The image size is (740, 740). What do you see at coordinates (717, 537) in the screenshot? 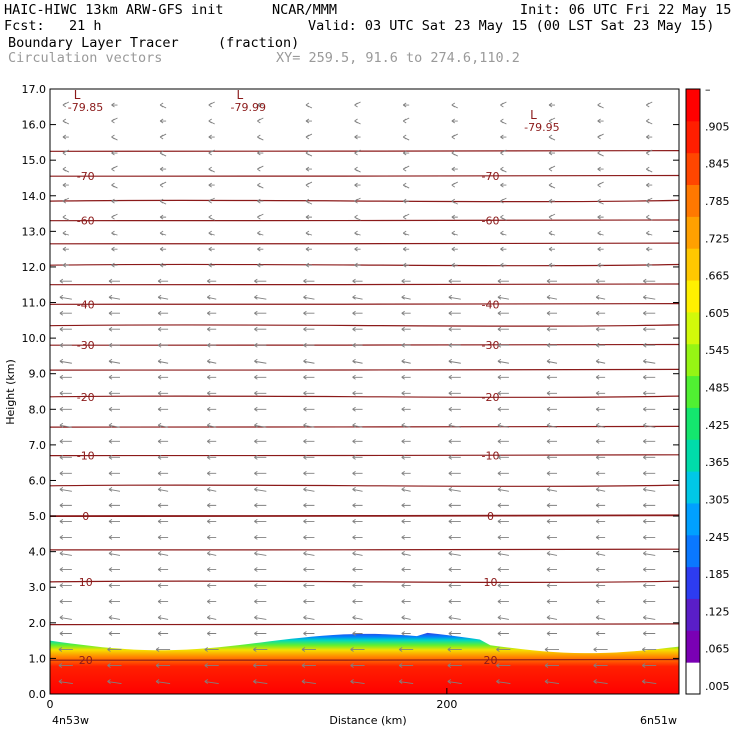
I see `colorbar-label: .245` at bounding box center [717, 537].